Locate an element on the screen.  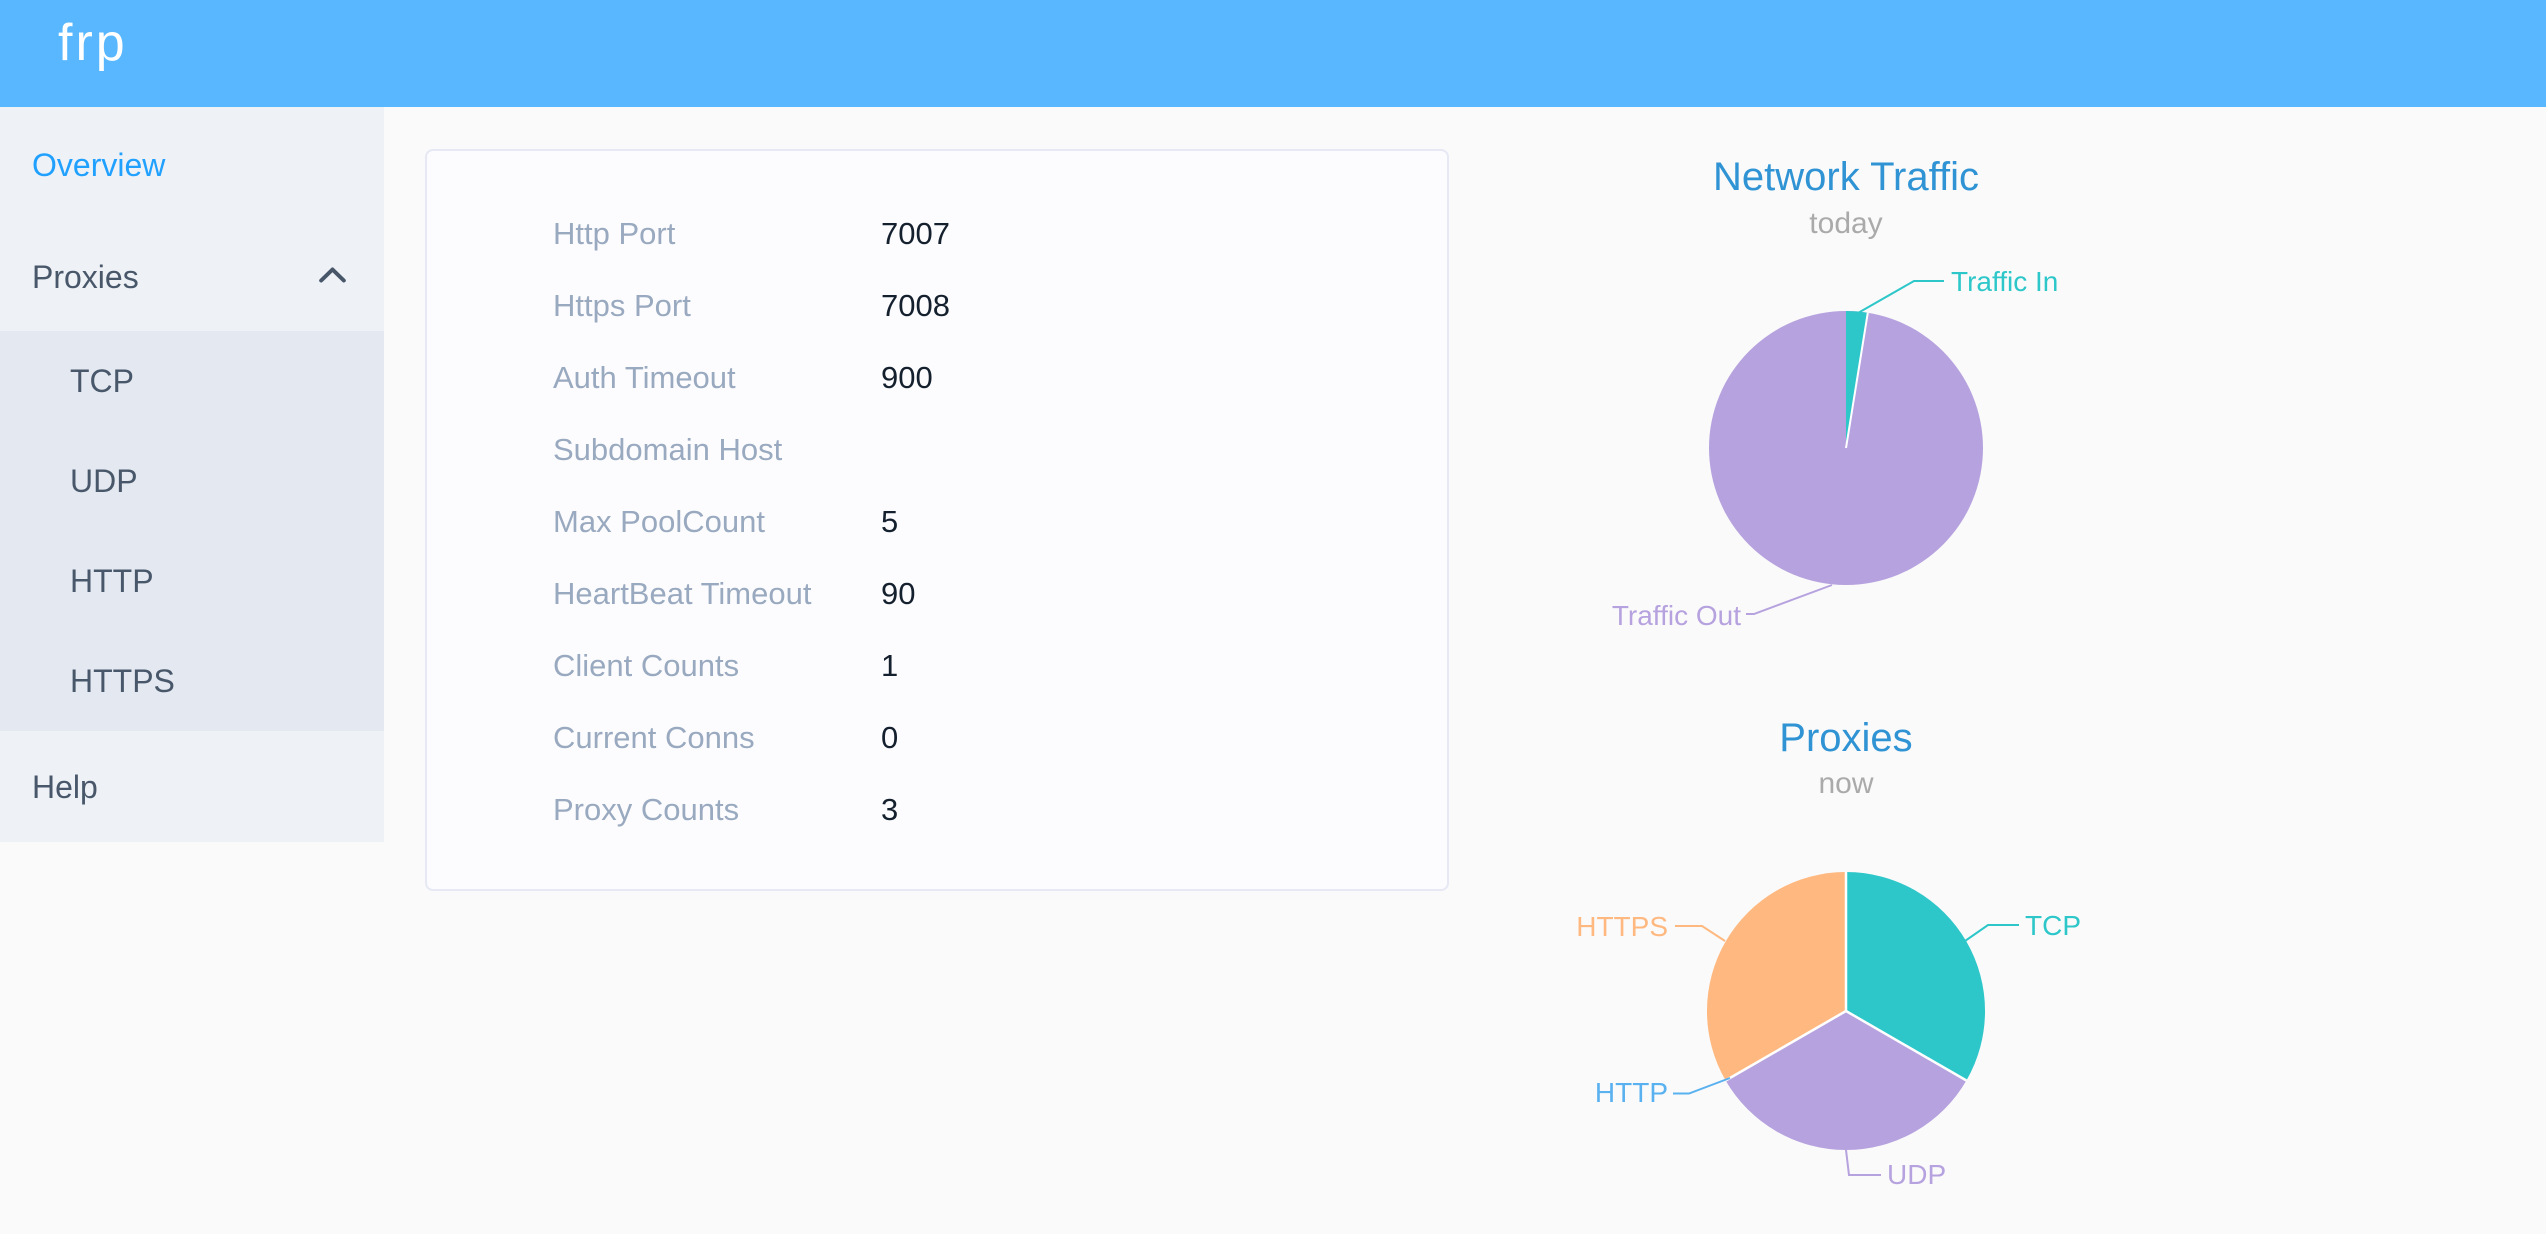
svg-text: now is located at coordinates (1845, 783).